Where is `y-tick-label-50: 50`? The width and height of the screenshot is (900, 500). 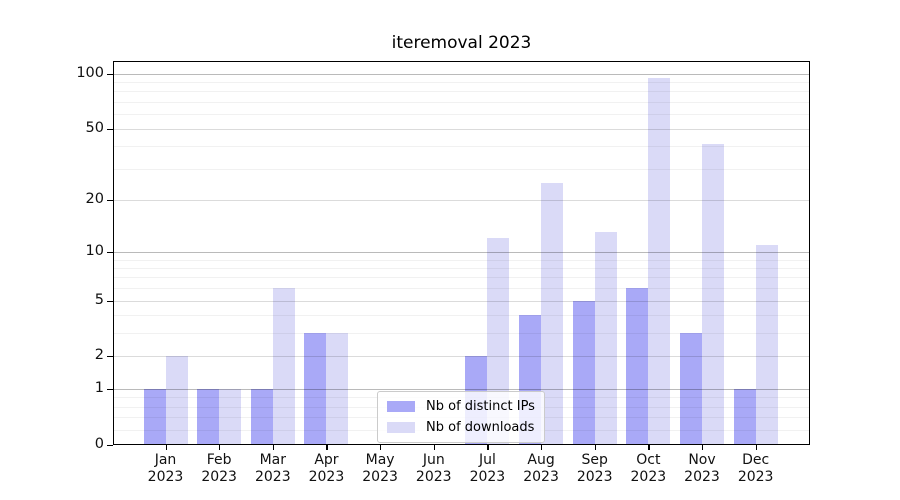
y-tick-label-50: 50 is located at coordinates (94, 127).